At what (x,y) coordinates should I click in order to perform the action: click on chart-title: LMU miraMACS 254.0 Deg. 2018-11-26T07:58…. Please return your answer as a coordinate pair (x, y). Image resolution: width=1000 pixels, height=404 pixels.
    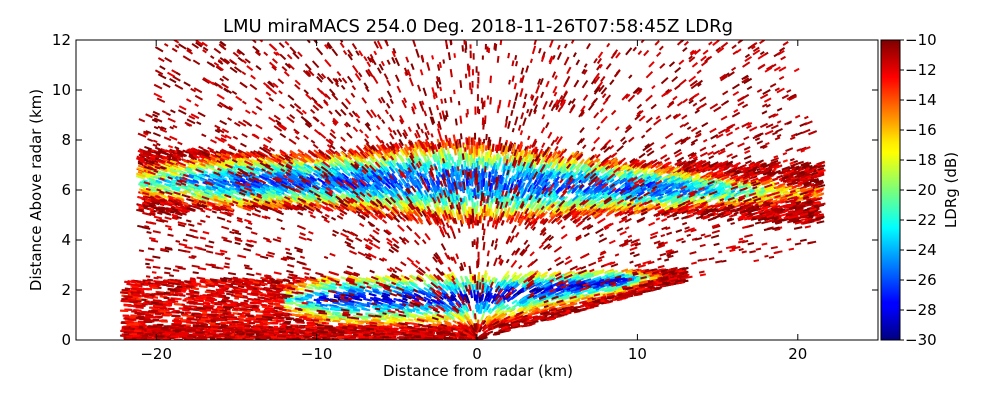
    Looking at the image, I should click on (478, 26).